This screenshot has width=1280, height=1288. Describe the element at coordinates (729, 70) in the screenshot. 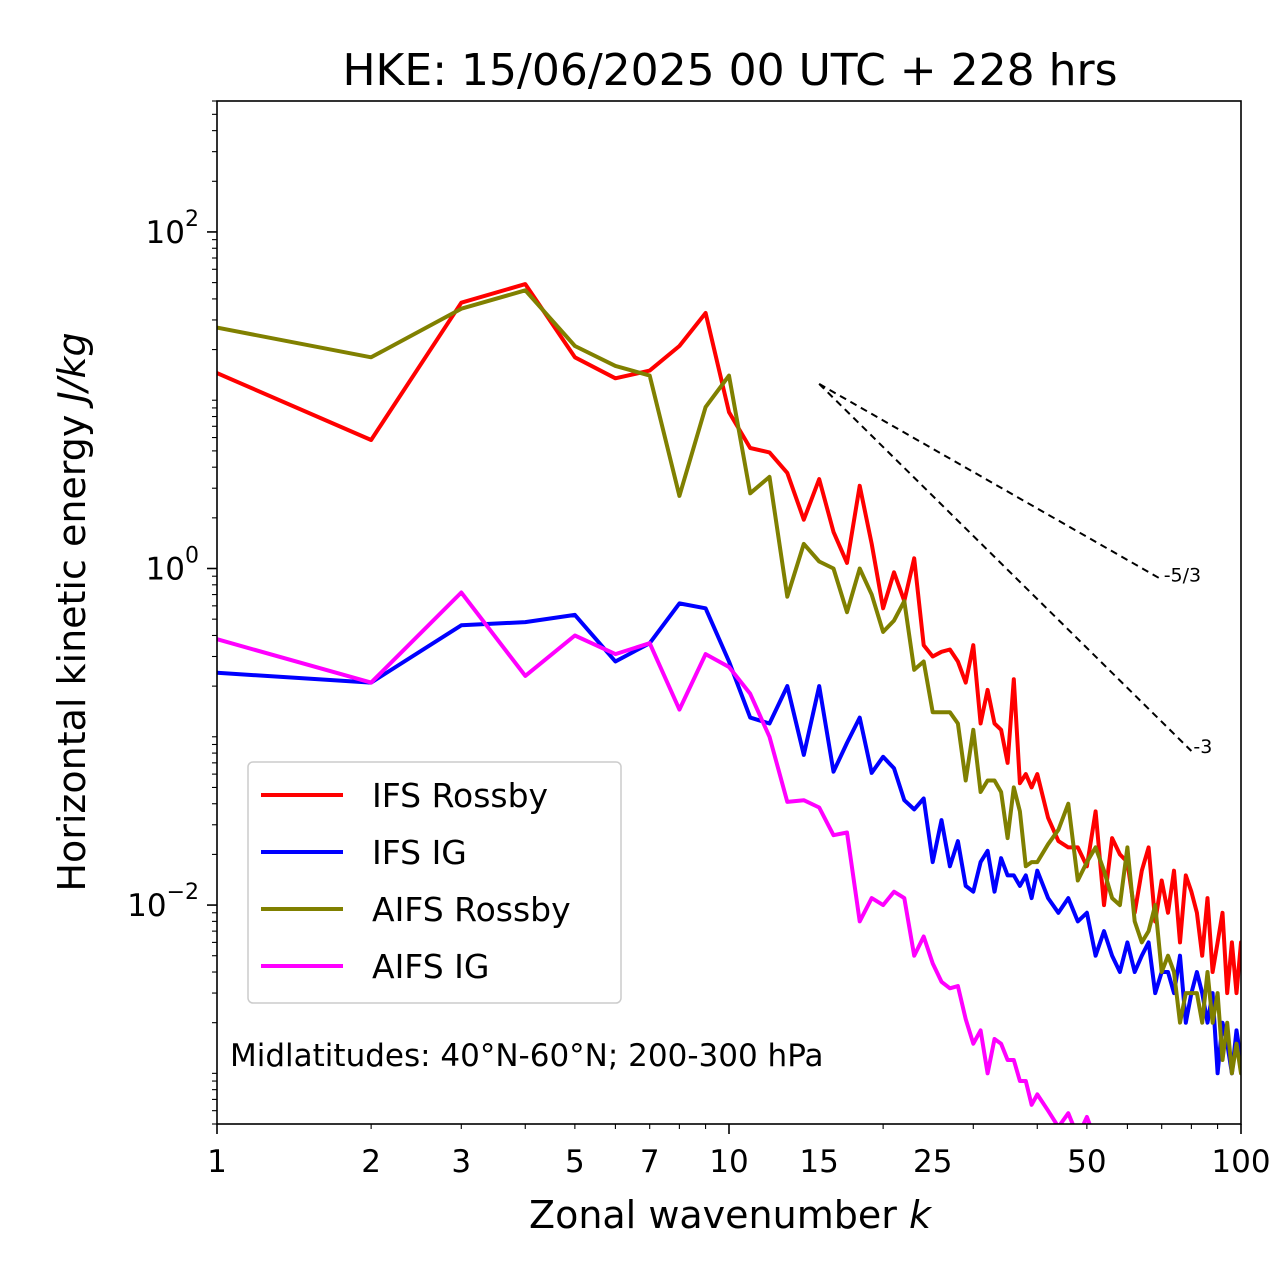

I see `chart-title: HKE: 15/06/2025 00 UTC + 228 hrs` at that location.